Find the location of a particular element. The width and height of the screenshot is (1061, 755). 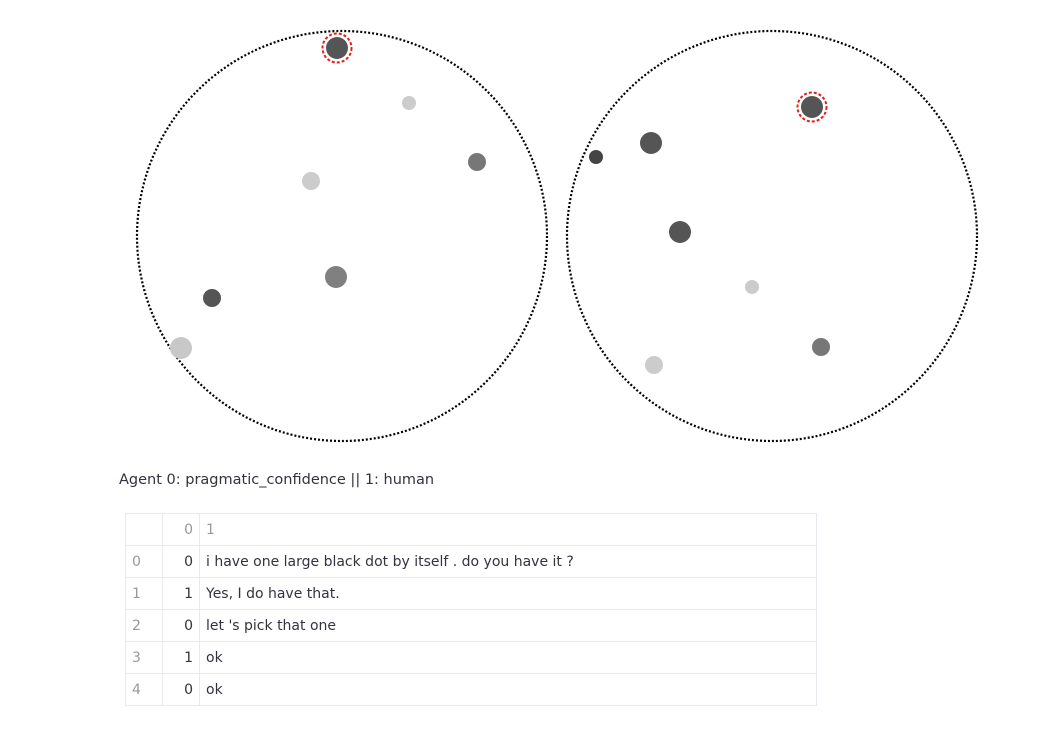

row-index: 1 is located at coordinates (144, 593).